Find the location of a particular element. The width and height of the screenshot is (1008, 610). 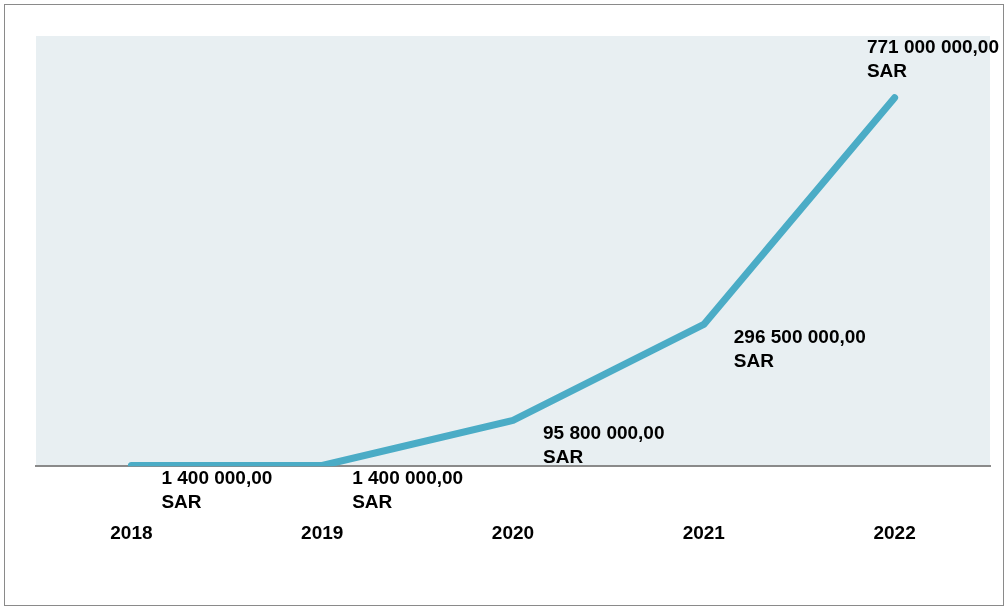

x-tick-label: 2020 is located at coordinates (513, 532).